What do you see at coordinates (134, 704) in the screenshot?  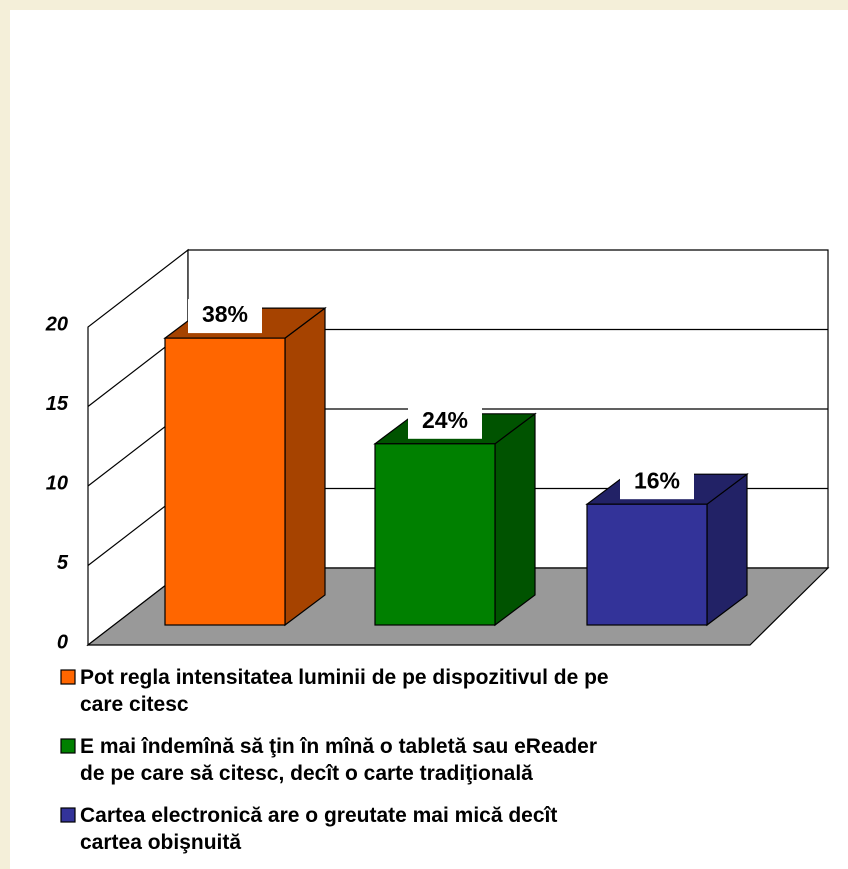 I see `legend-label: care citesc` at bounding box center [134, 704].